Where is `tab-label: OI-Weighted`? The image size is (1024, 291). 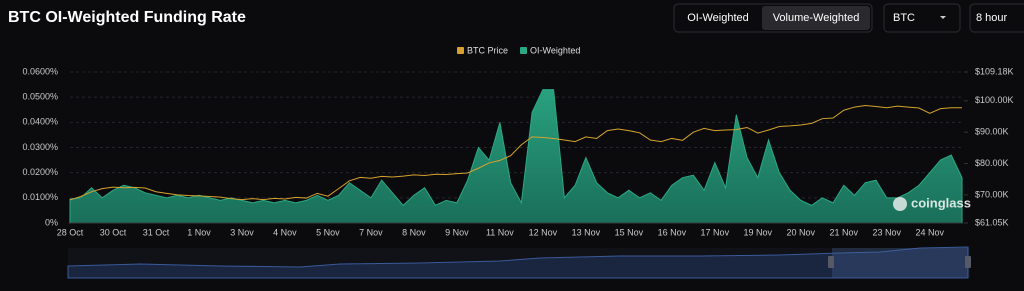 tab-label: OI-Weighted is located at coordinates (718, 18).